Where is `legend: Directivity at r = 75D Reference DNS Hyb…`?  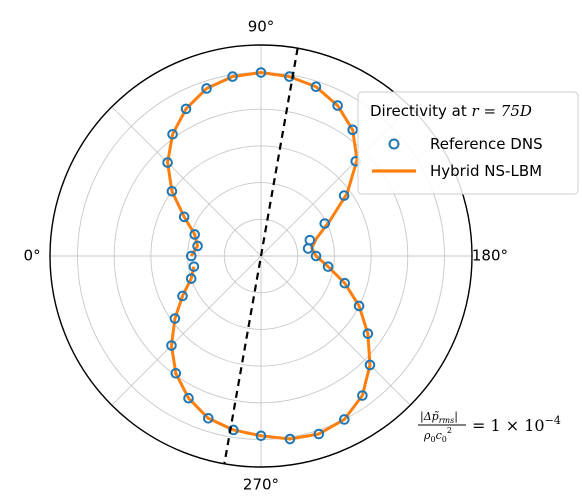 legend: Directivity at r = 75D Reference DNS Hyb… is located at coordinates (468, 143).